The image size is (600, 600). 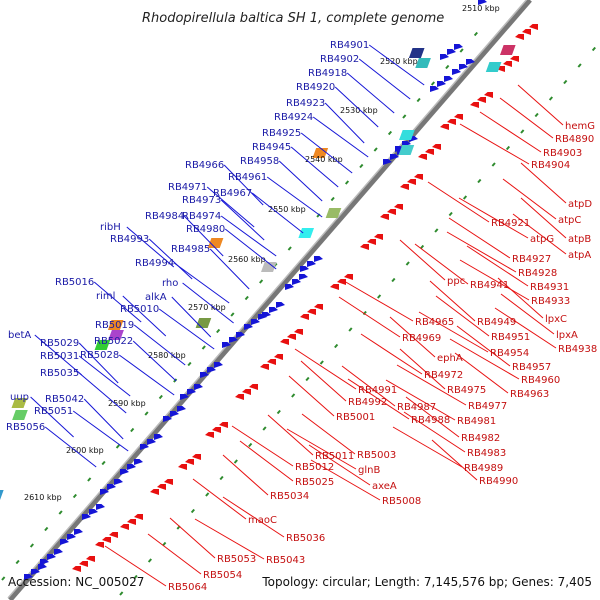 I want to click on forward-gene-label: RB4902, so click(x=339, y=59).